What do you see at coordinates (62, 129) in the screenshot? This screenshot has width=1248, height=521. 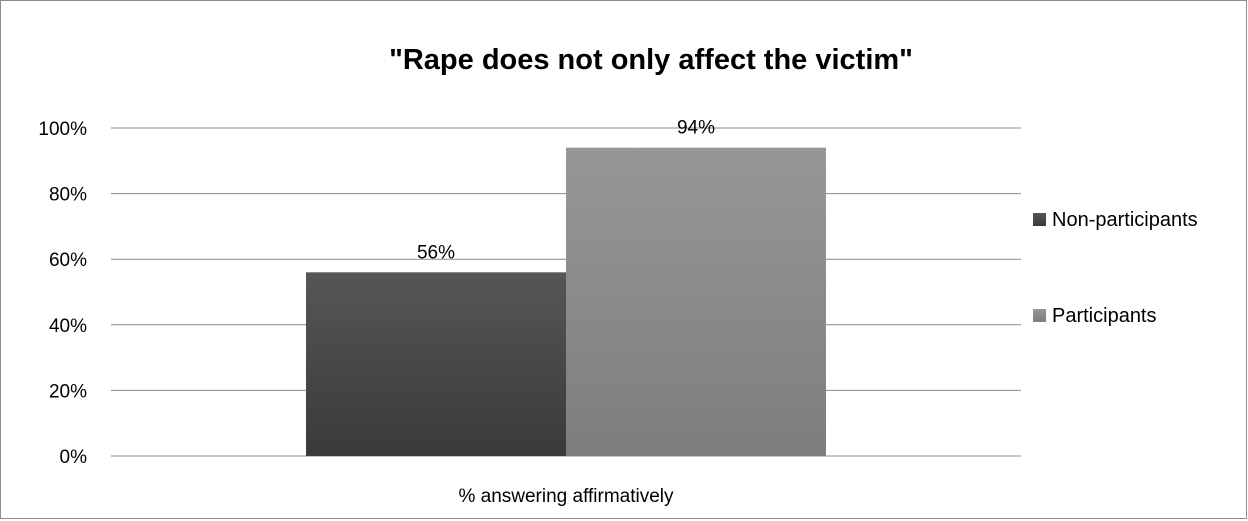 I see `y-tick-label: 100%` at bounding box center [62, 129].